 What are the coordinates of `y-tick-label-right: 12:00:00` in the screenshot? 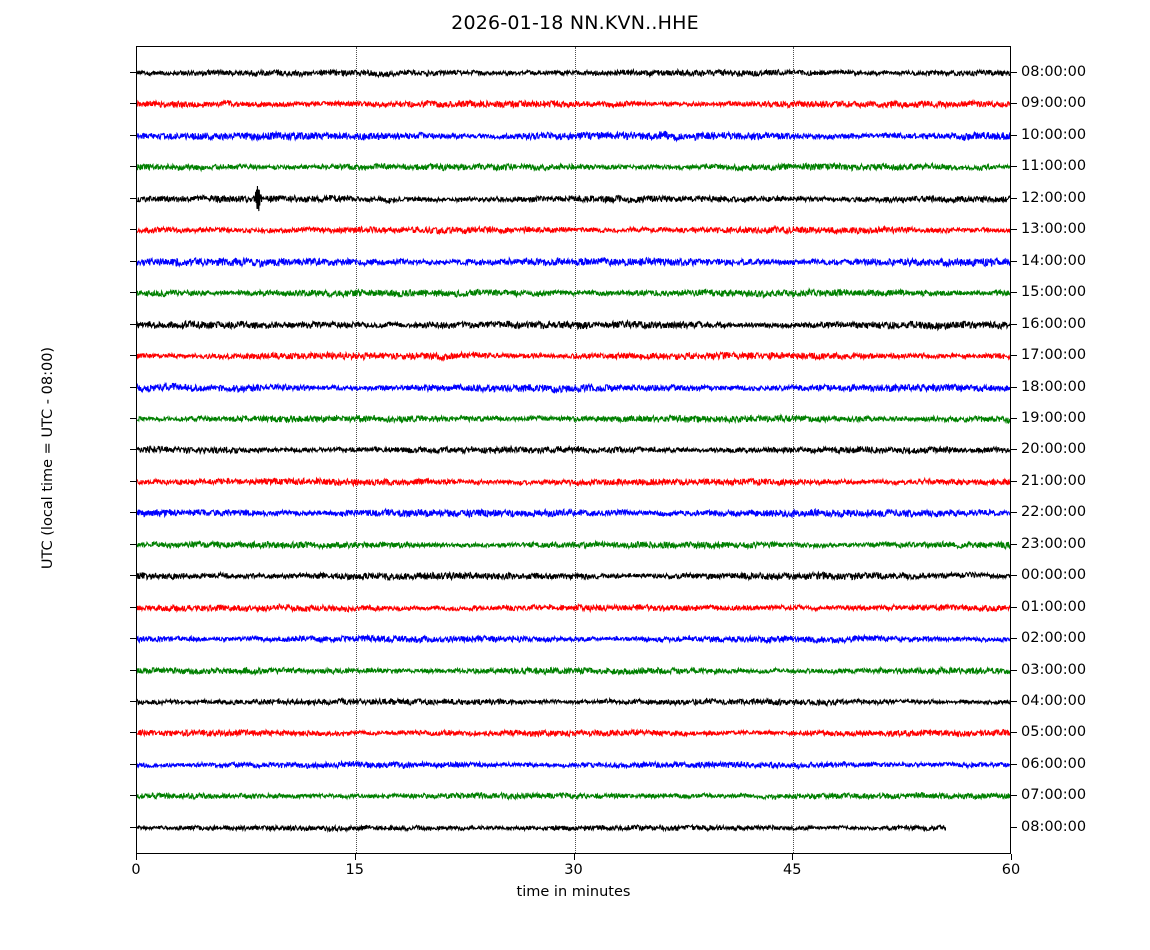 It's located at (1054, 197).